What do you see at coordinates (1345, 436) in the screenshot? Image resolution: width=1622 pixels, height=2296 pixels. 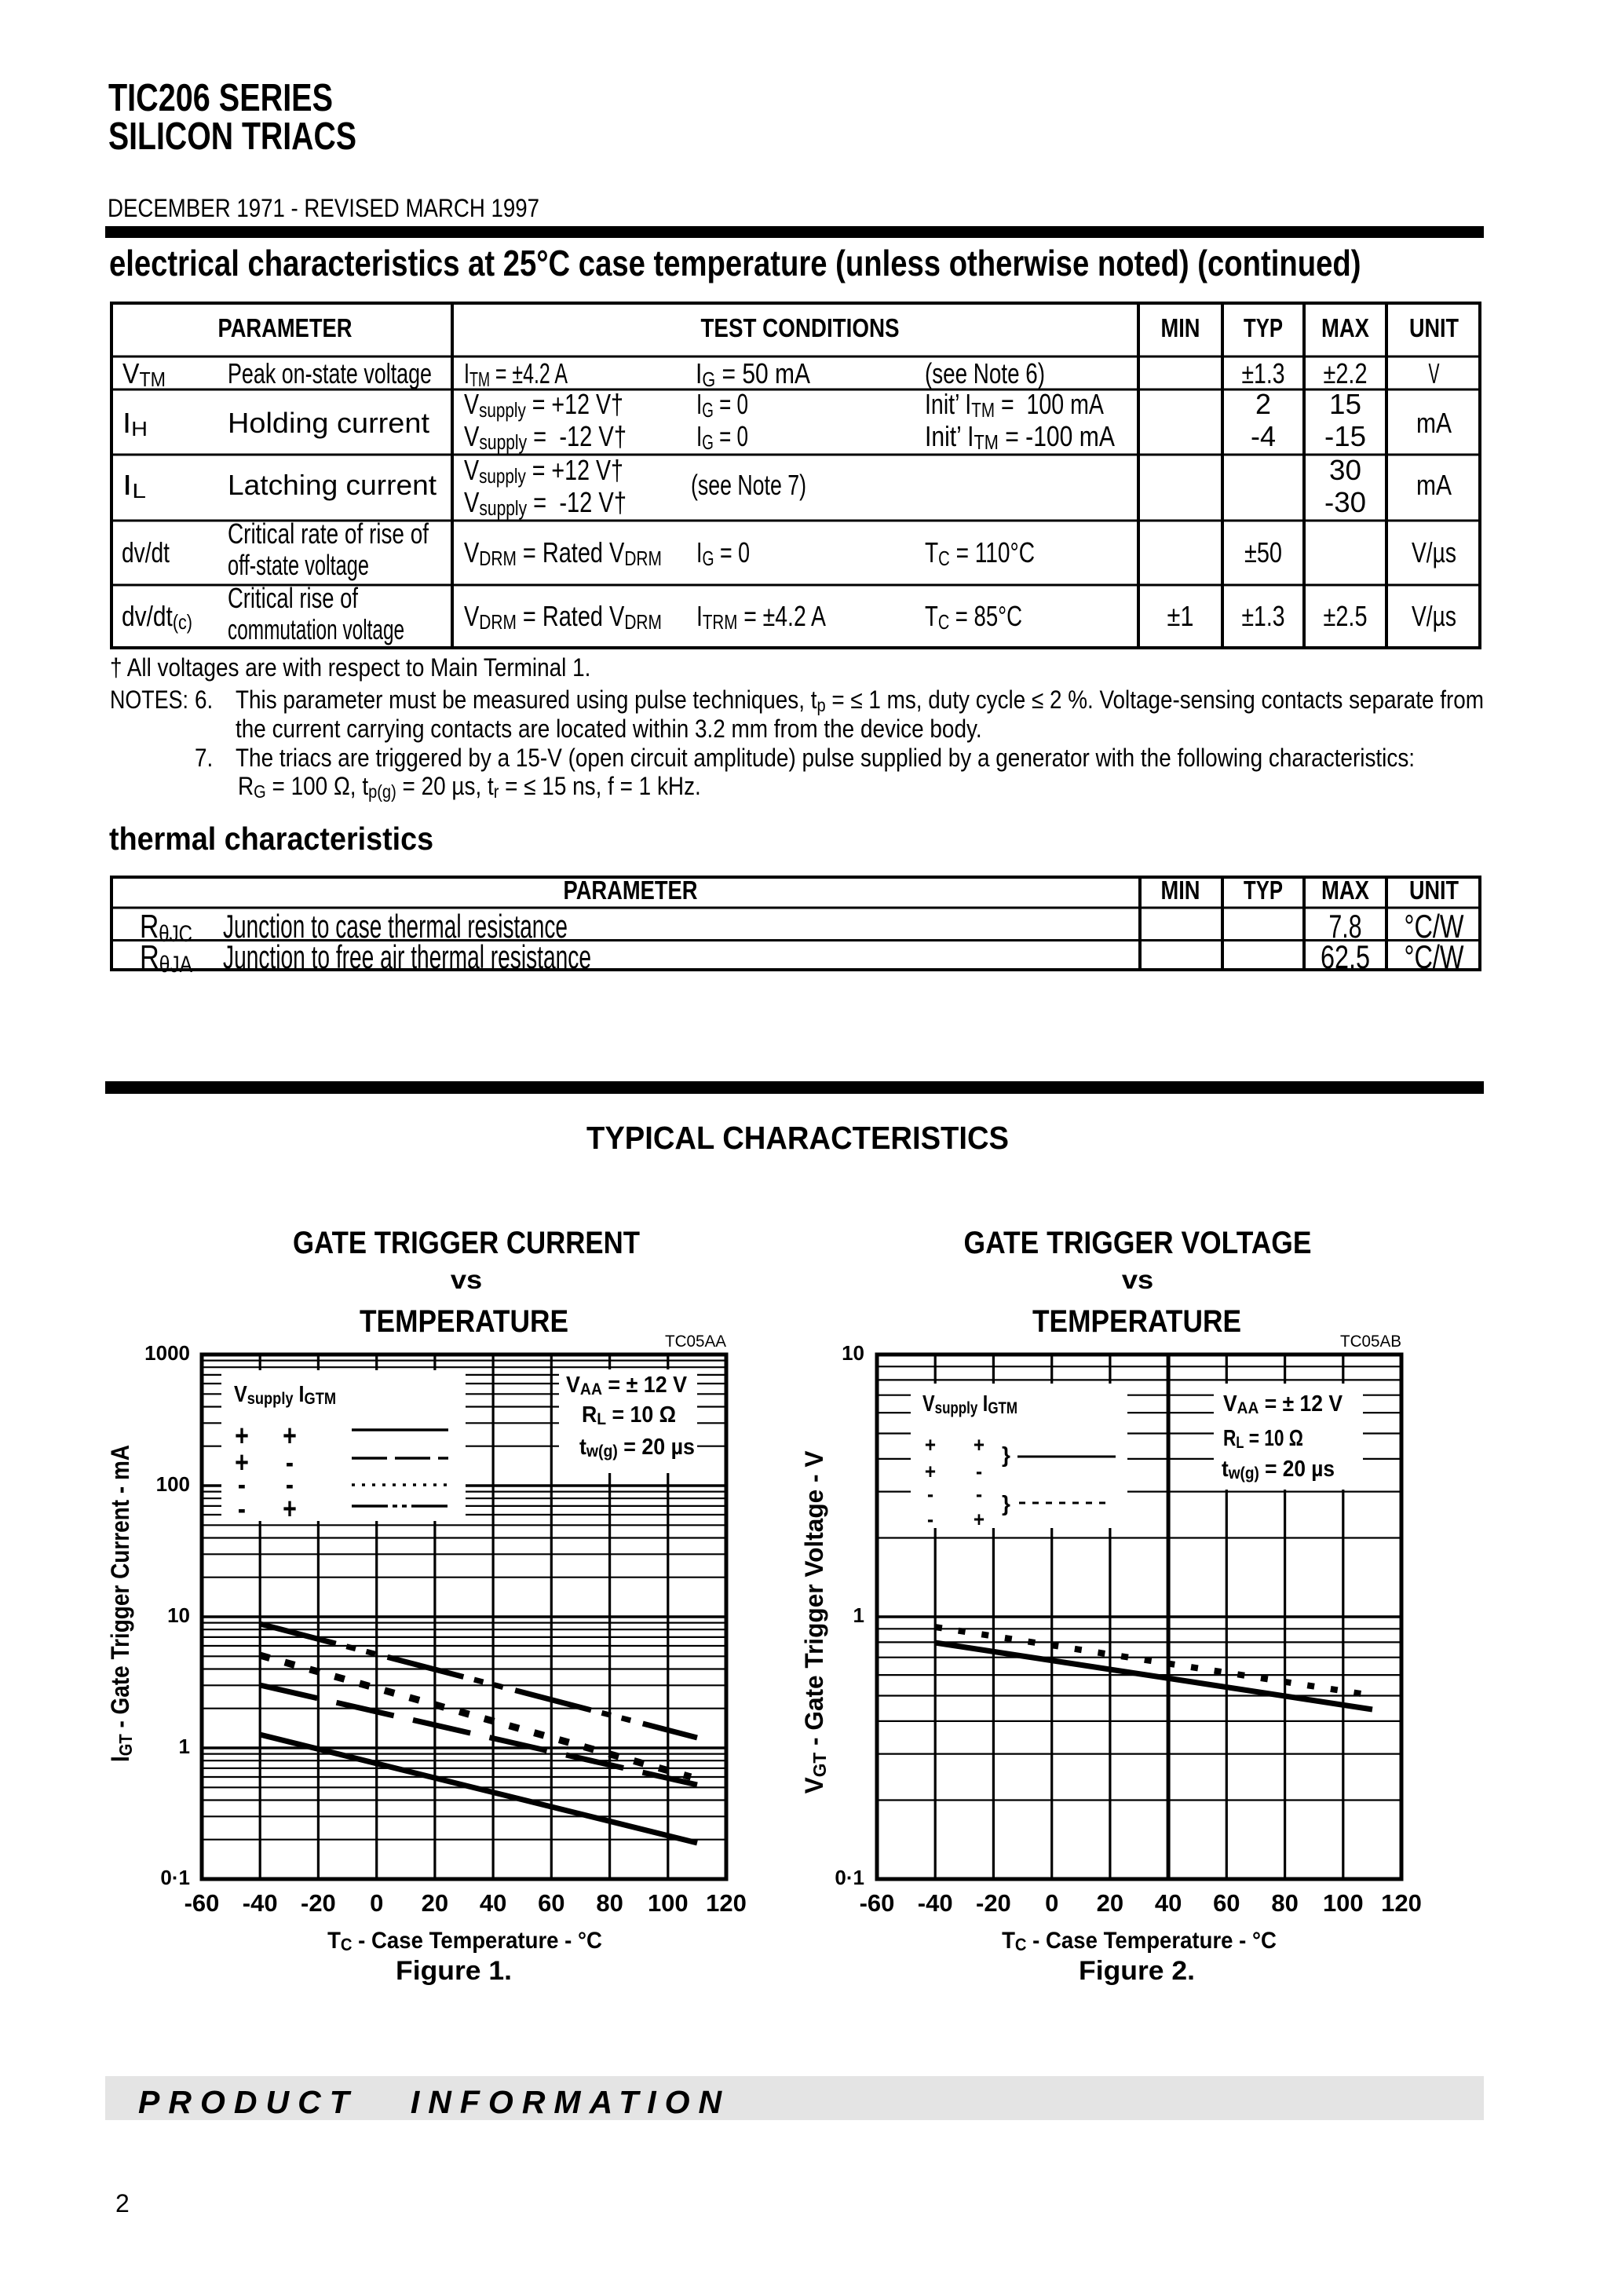 I see `svg-text: -15` at bounding box center [1345, 436].